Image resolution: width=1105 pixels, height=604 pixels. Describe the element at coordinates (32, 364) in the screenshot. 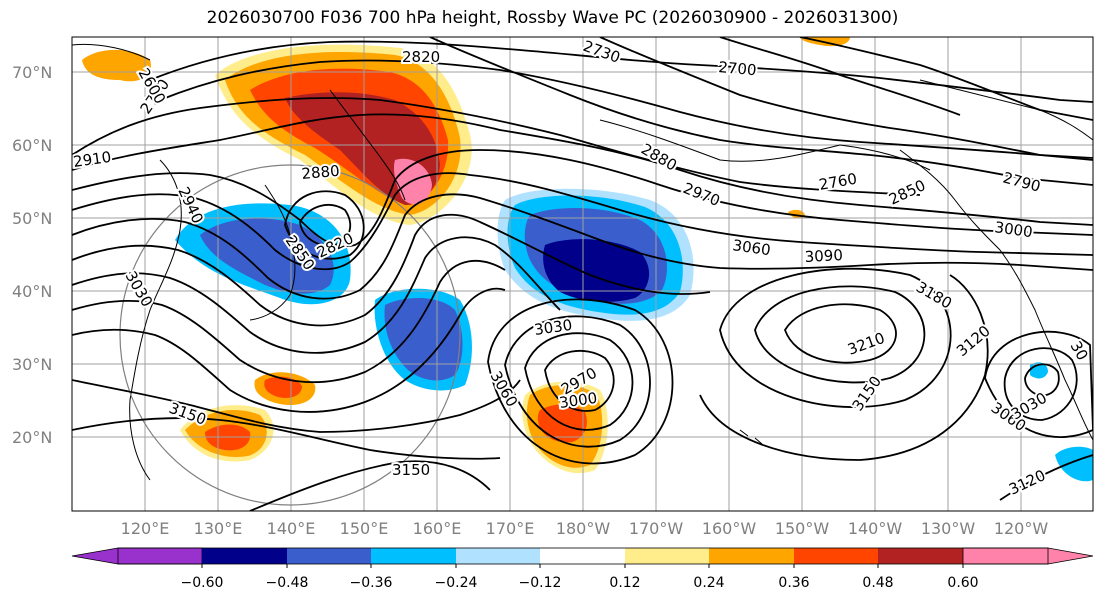

I see `lat-label: 30°N` at that location.